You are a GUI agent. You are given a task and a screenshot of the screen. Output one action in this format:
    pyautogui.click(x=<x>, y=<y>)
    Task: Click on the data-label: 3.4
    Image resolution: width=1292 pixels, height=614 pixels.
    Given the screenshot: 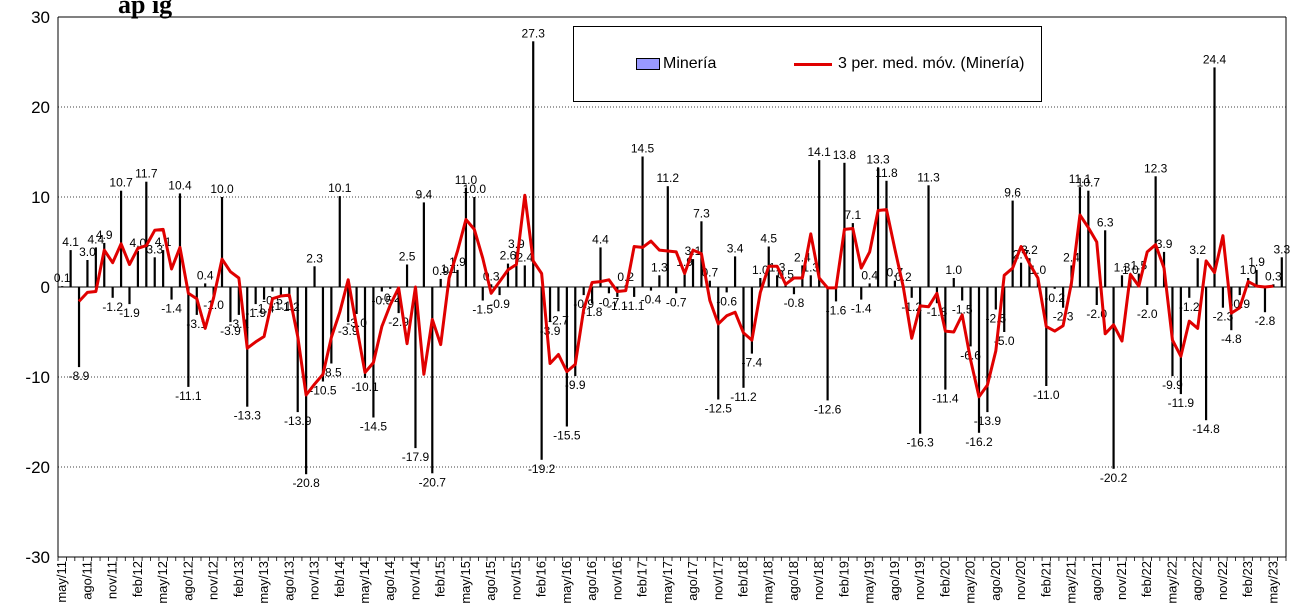 What is the action you would take?
    pyautogui.click(x=735, y=248)
    